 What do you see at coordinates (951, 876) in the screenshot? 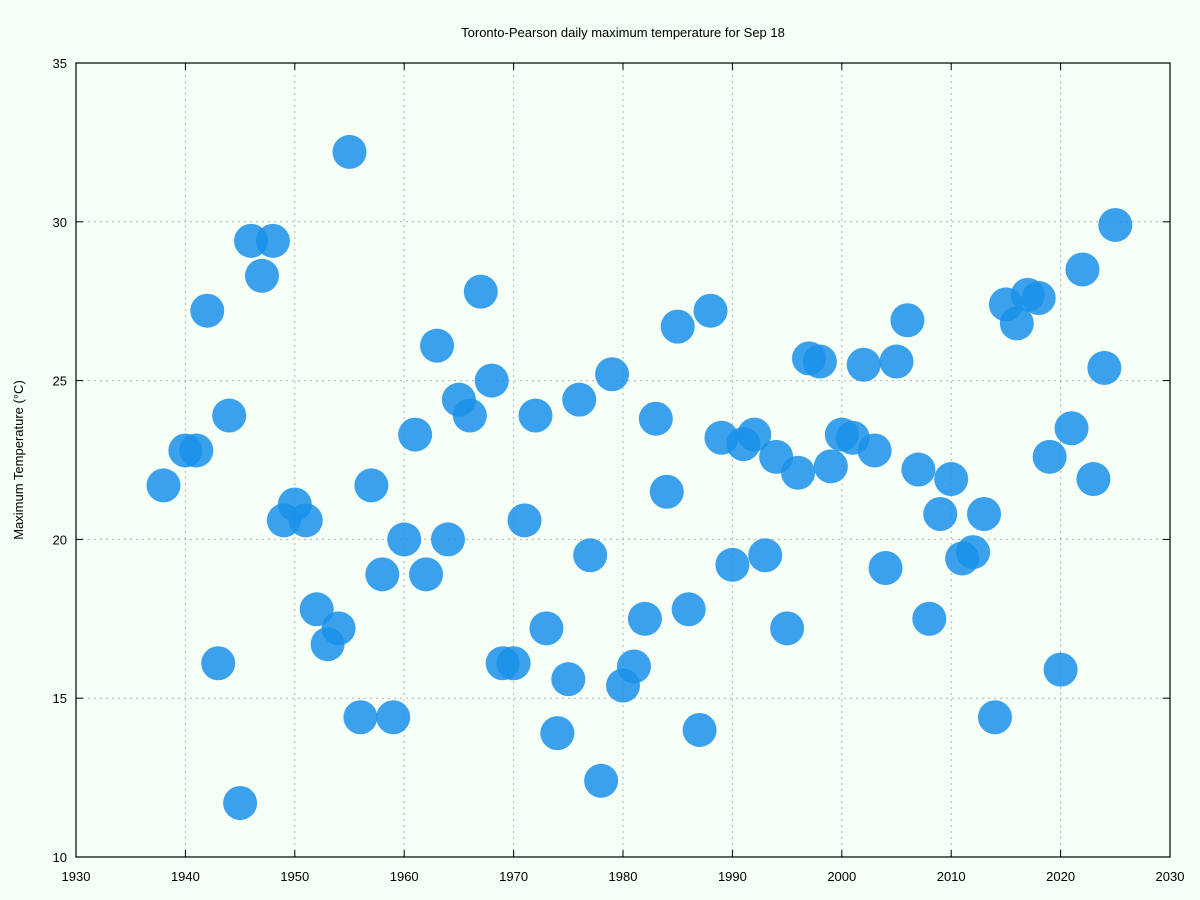
I see `x-tick-label: 2010` at bounding box center [951, 876].